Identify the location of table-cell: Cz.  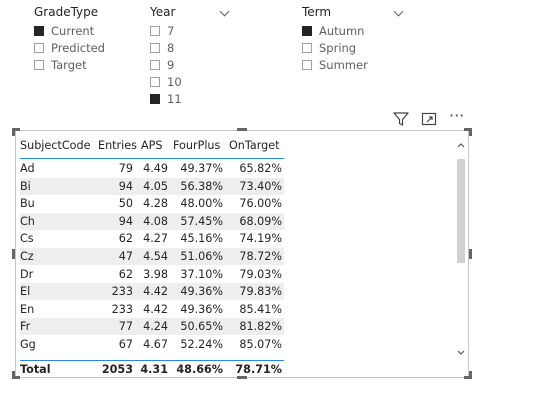
(27, 256).